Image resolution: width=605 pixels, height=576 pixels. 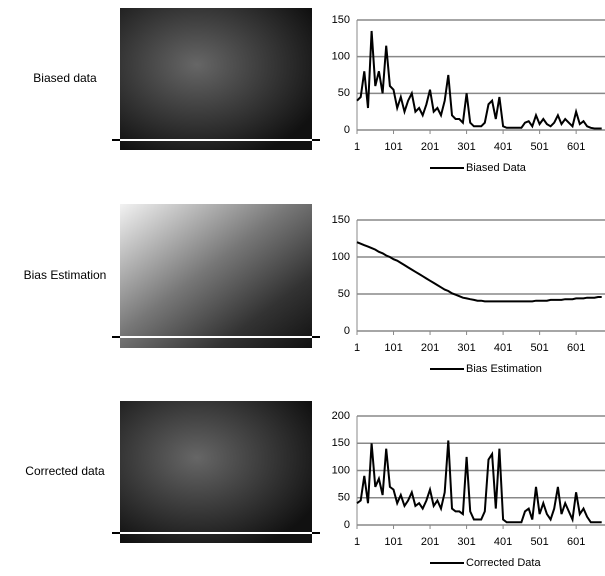 What do you see at coordinates (496, 168) in the screenshot?
I see `legend-label: Biased Data` at bounding box center [496, 168].